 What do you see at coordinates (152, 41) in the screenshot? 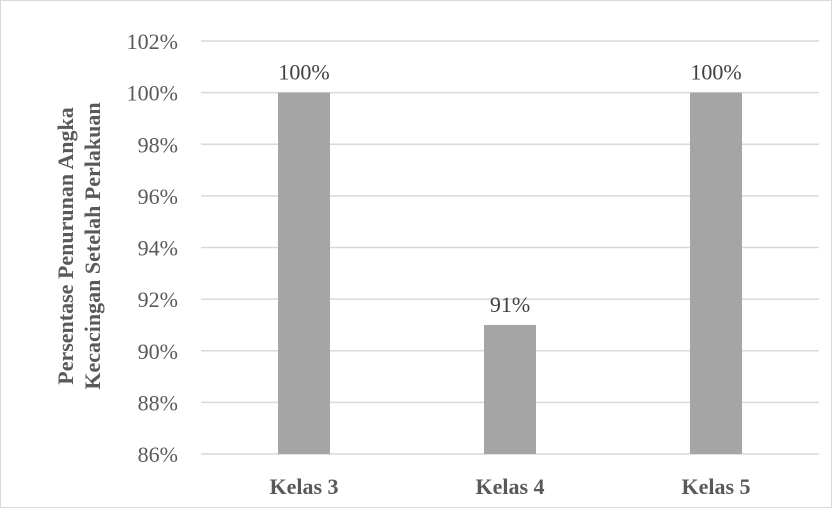
I see `y-tick-label: 102%` at bounding box center [152, 41].